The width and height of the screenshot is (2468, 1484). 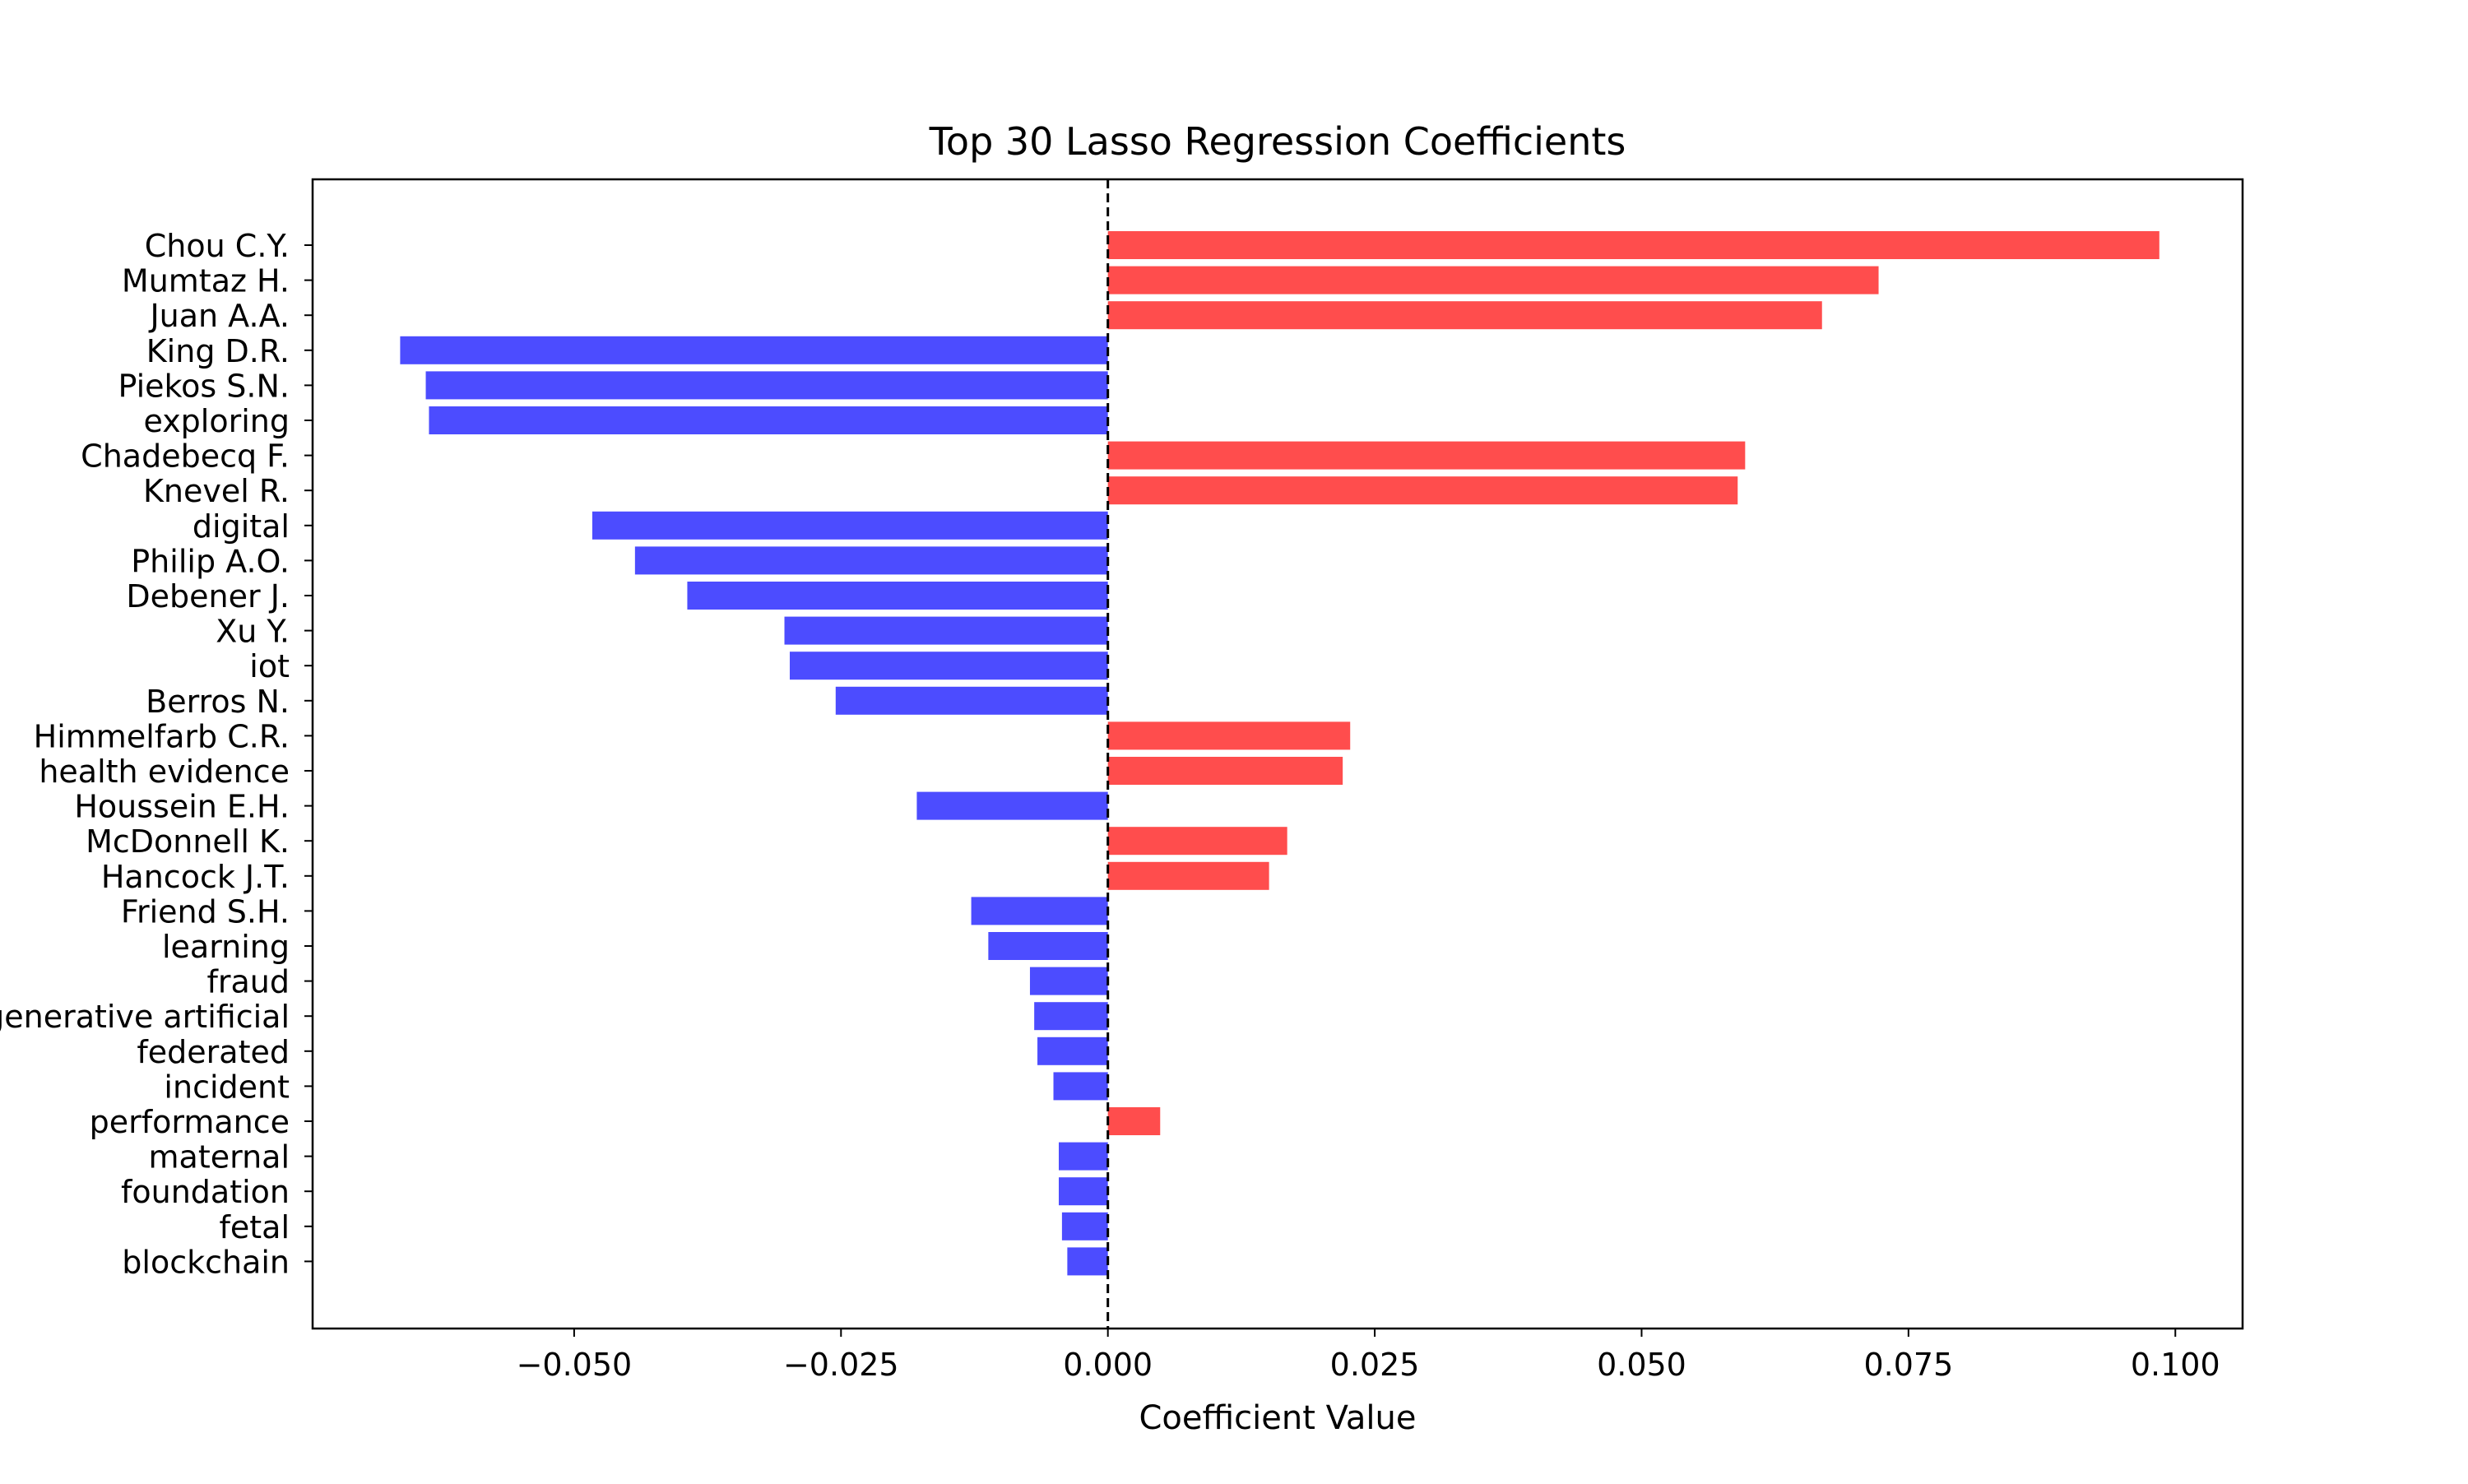 What do you see at coordinates (1229, 735) in the screenshot?
I see `bar-himmelfarb-c-r` at bounding box center [1229, 735].